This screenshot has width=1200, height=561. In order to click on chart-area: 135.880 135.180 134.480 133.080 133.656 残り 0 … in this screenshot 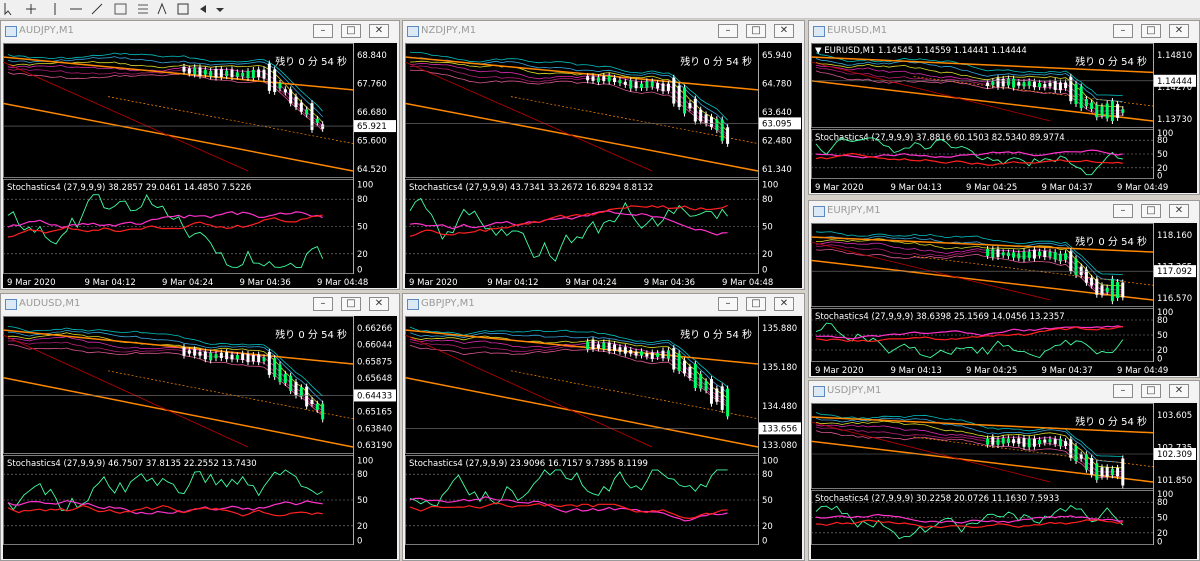, I will do `click(603, 437)`.